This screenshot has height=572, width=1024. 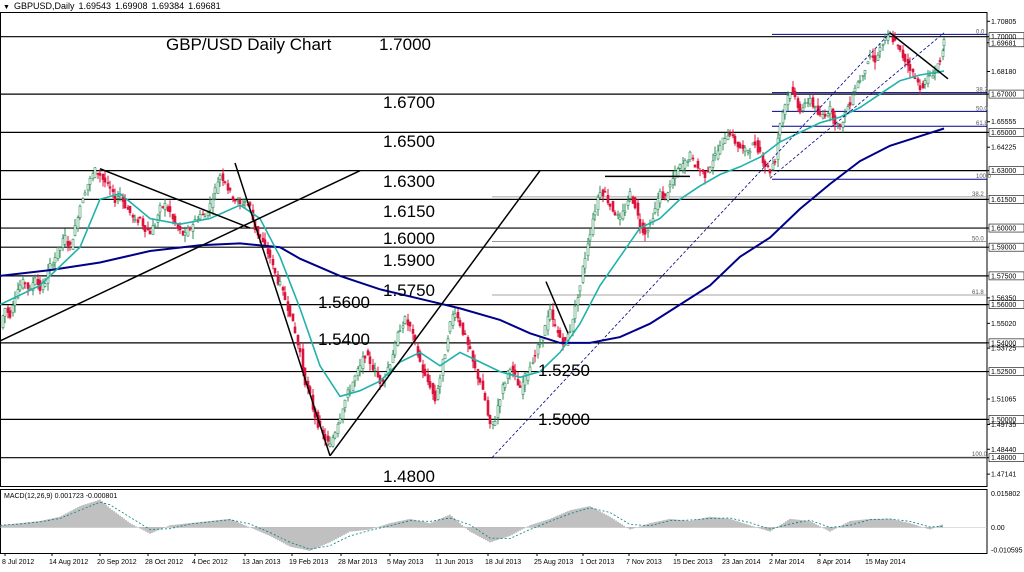 I want to click on fib1-label-38.2: 38.2, so click(x=982, y=91).